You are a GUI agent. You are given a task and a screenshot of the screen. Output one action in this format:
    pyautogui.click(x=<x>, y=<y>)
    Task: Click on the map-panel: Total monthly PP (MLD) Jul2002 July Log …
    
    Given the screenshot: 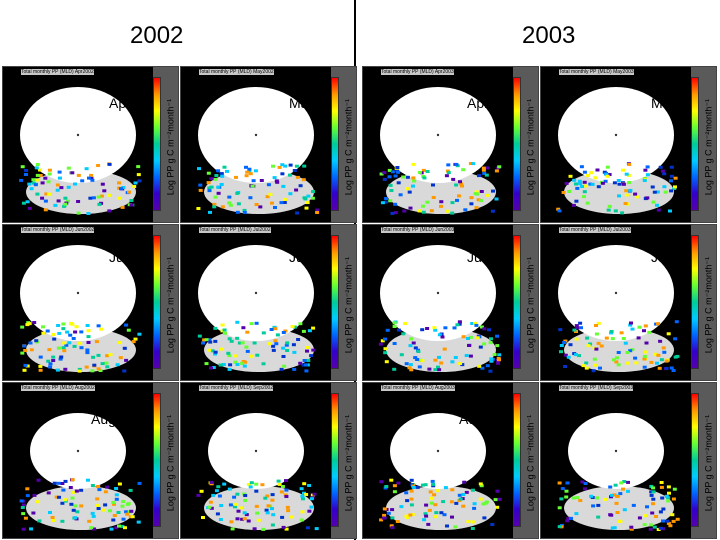 What is the action you would take?
    pyautogui.click(x=268, y=302)
    